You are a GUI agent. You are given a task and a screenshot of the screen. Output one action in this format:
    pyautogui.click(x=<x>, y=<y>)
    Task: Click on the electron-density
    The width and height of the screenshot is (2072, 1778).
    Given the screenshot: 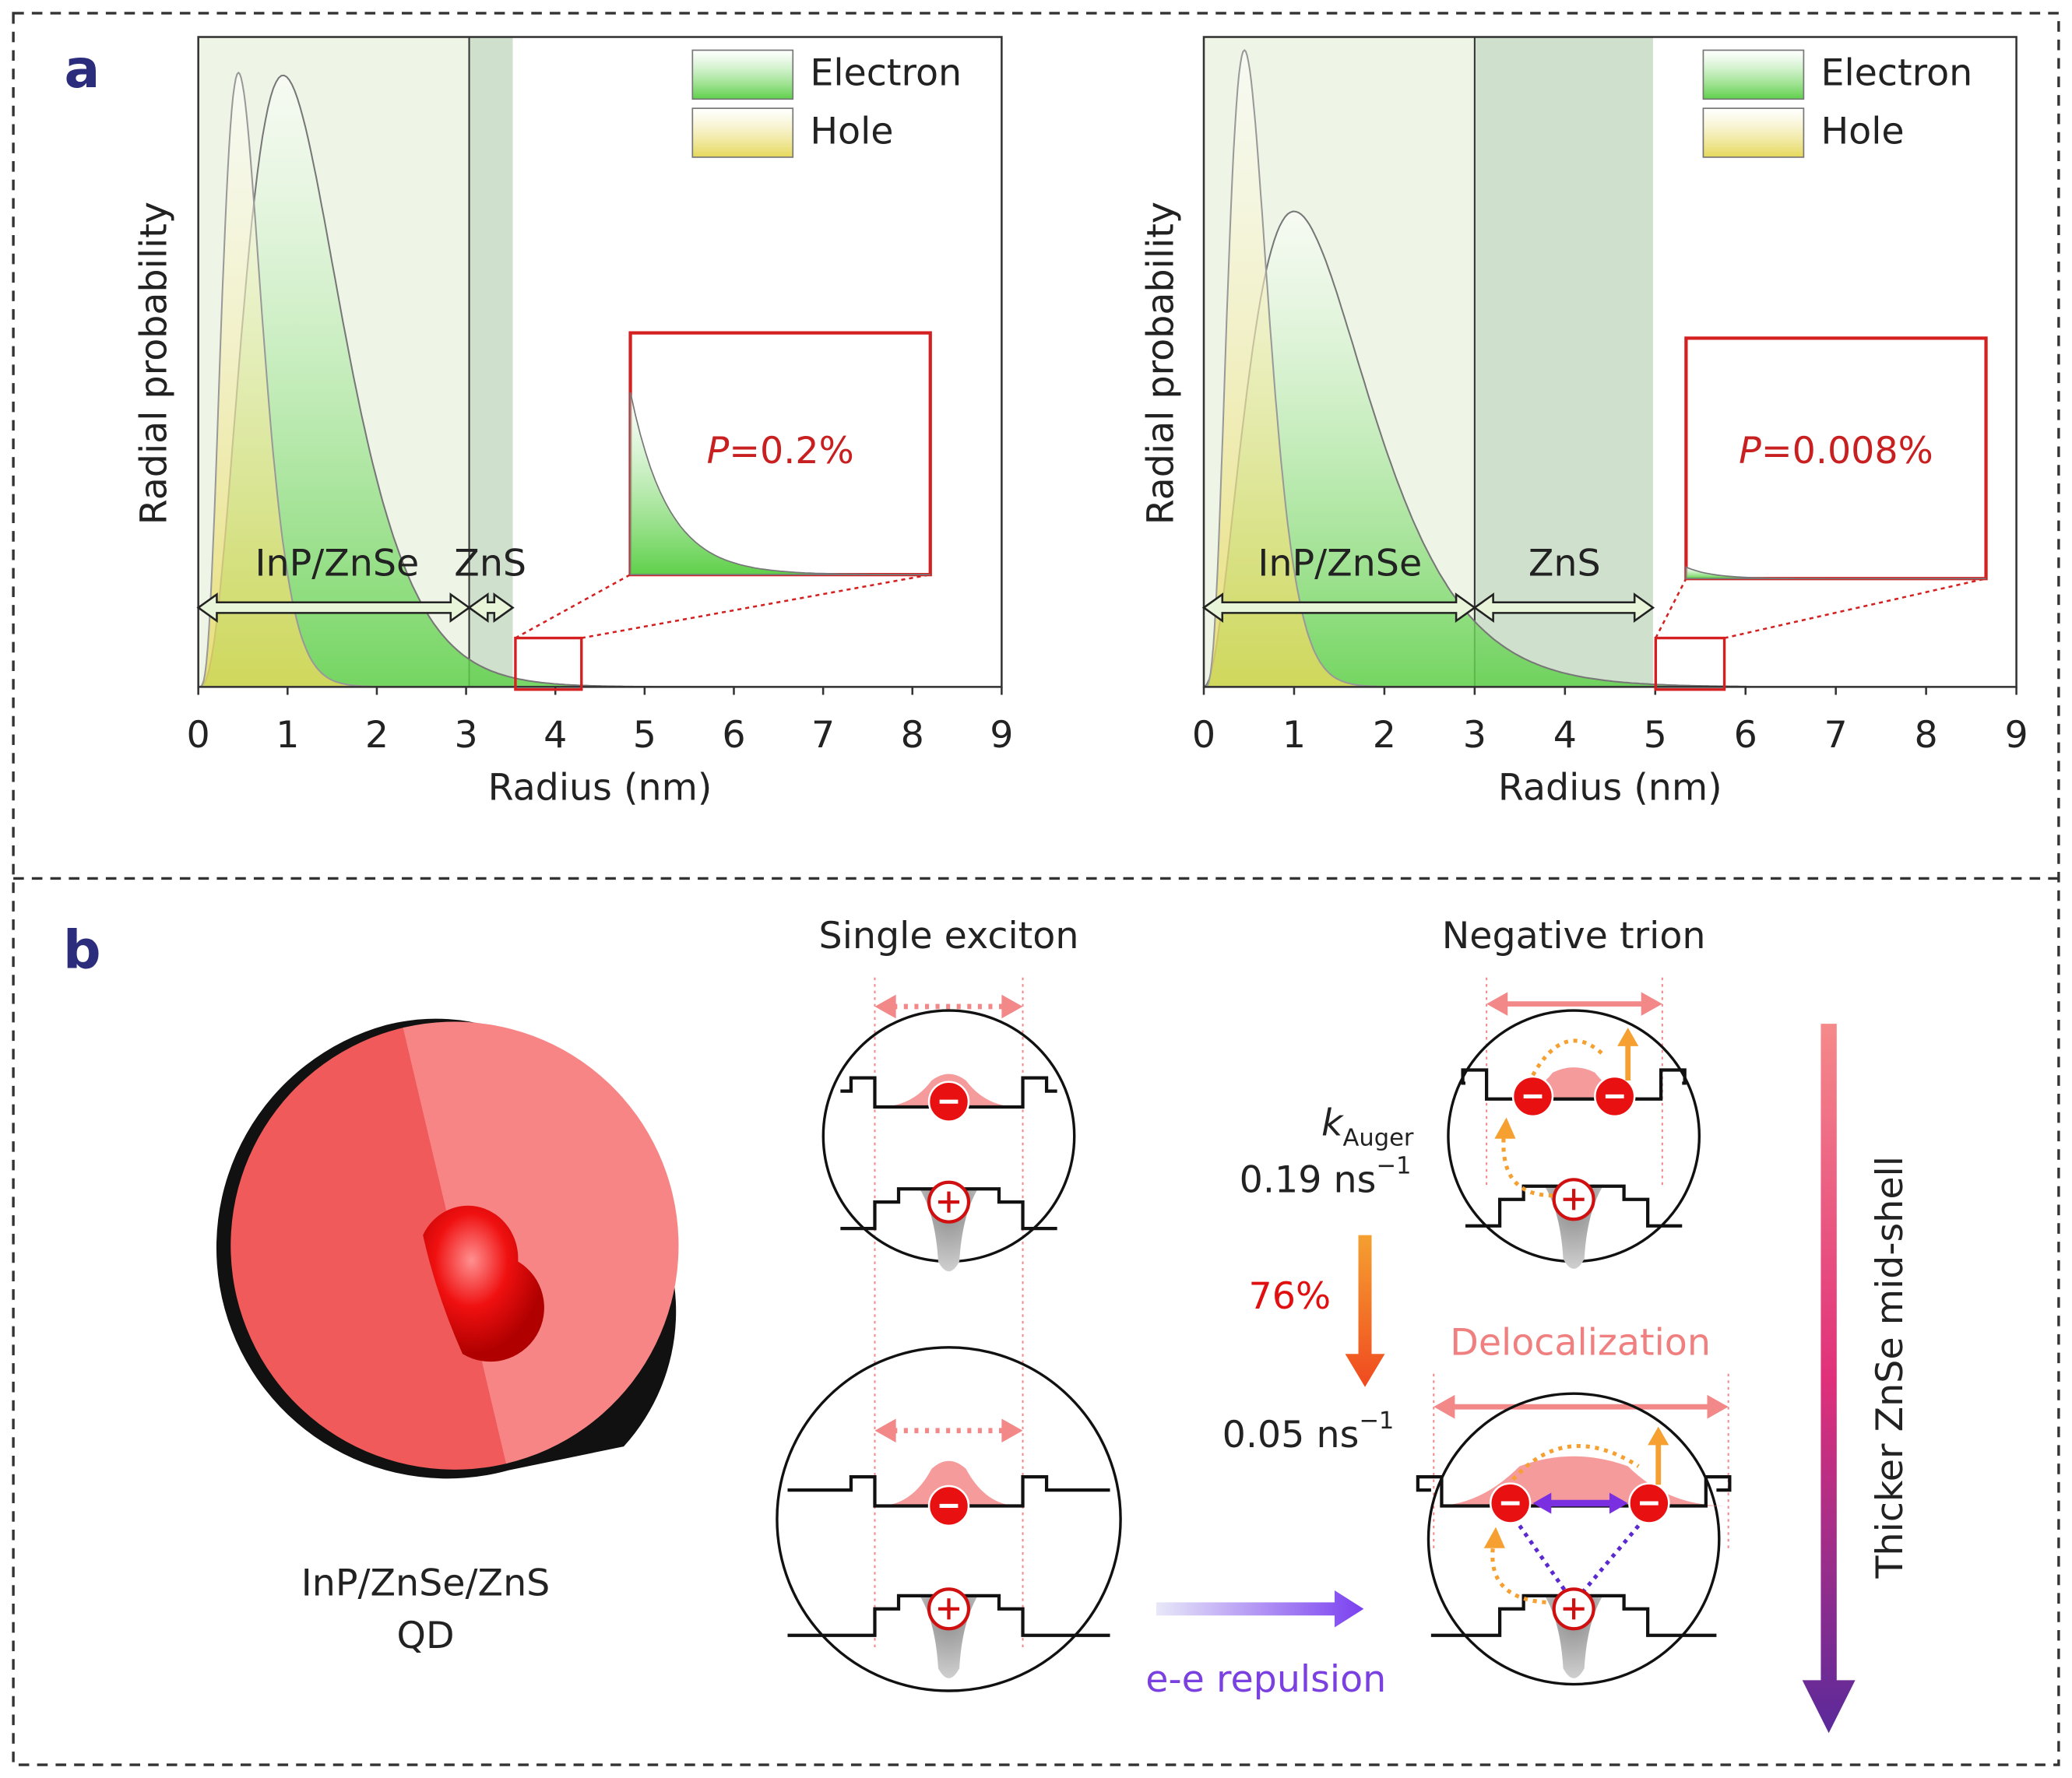 What is the action you would take?
    pyautogui.click(x=1580, y=1481)
    